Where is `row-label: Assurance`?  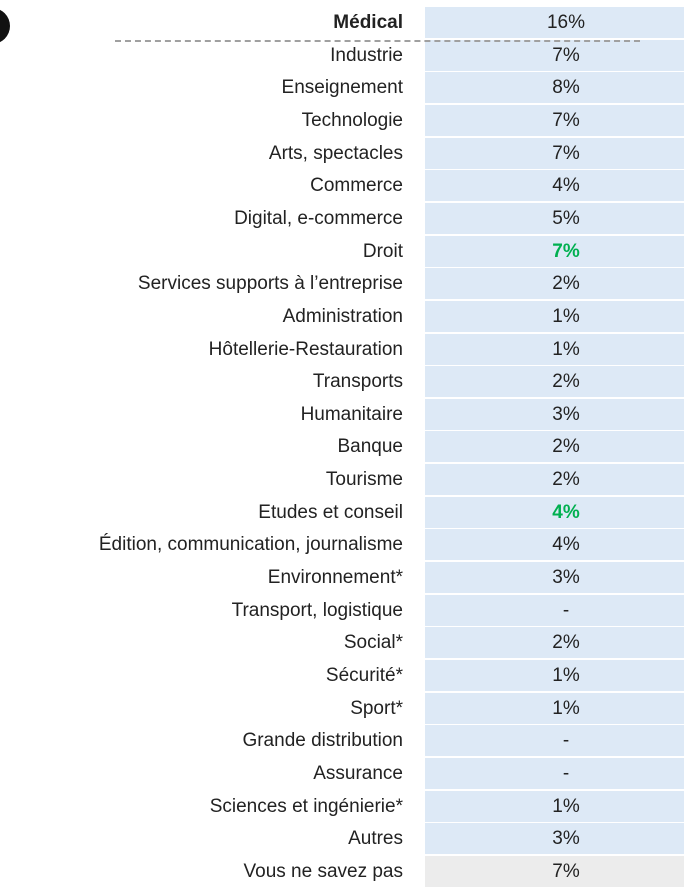 row-label: Assurance is located at coordinates (358, 773).